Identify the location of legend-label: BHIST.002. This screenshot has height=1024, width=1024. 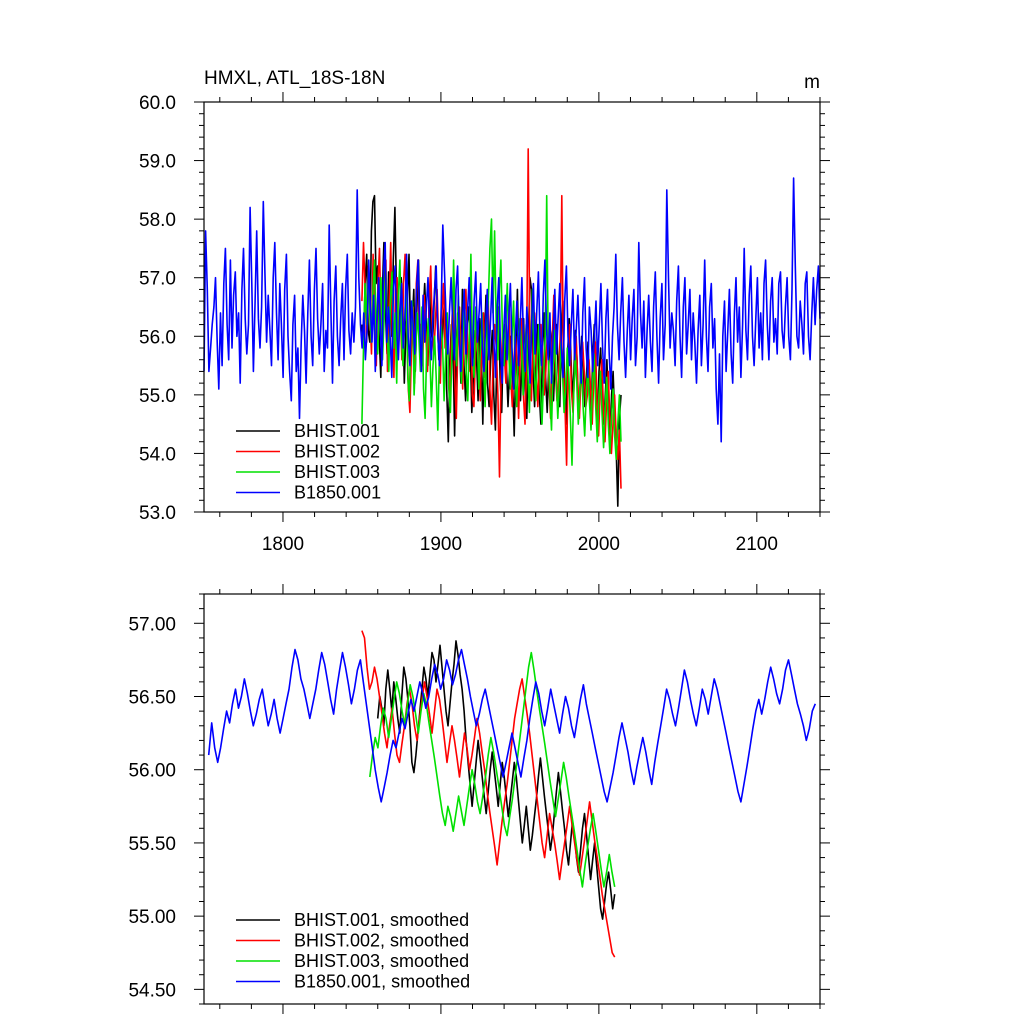
(337, 452).